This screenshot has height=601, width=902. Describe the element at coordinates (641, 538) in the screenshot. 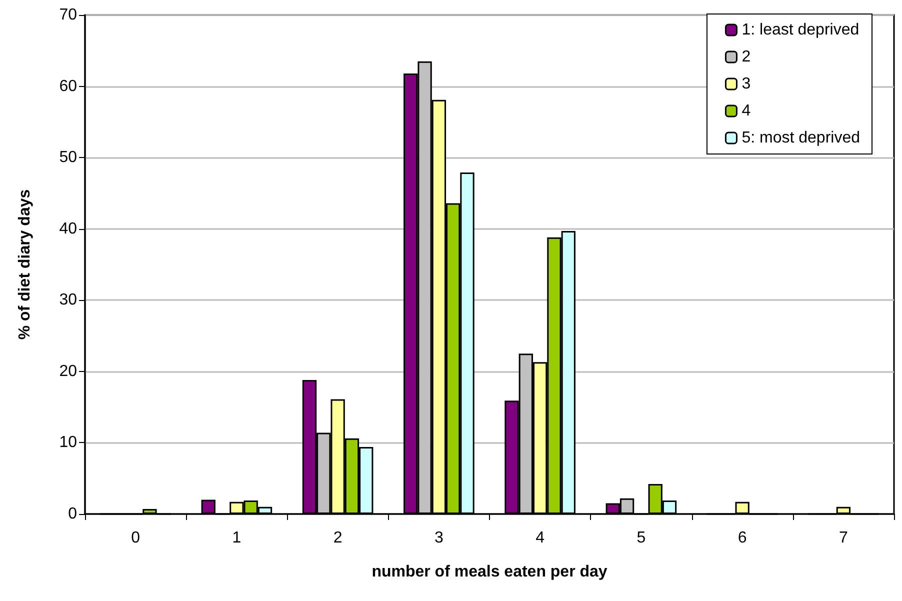

I see `x-tick-label: 5` at that location.